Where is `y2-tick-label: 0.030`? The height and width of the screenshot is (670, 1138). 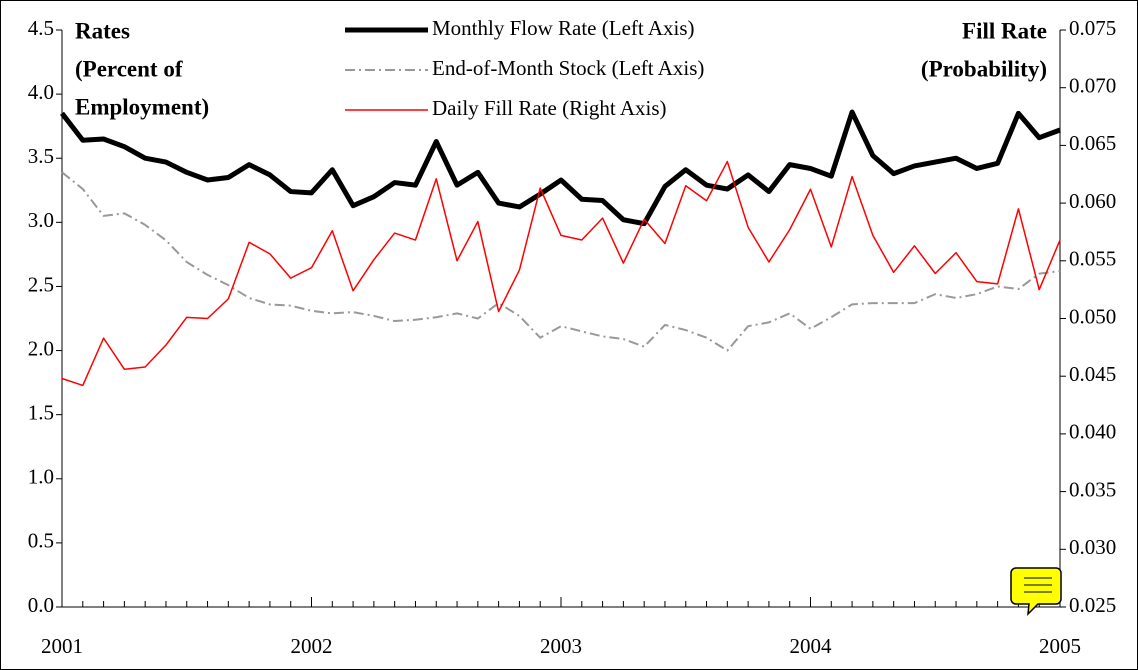 y2-tick-label: 0.030 is located at coordinates (1092, 547).